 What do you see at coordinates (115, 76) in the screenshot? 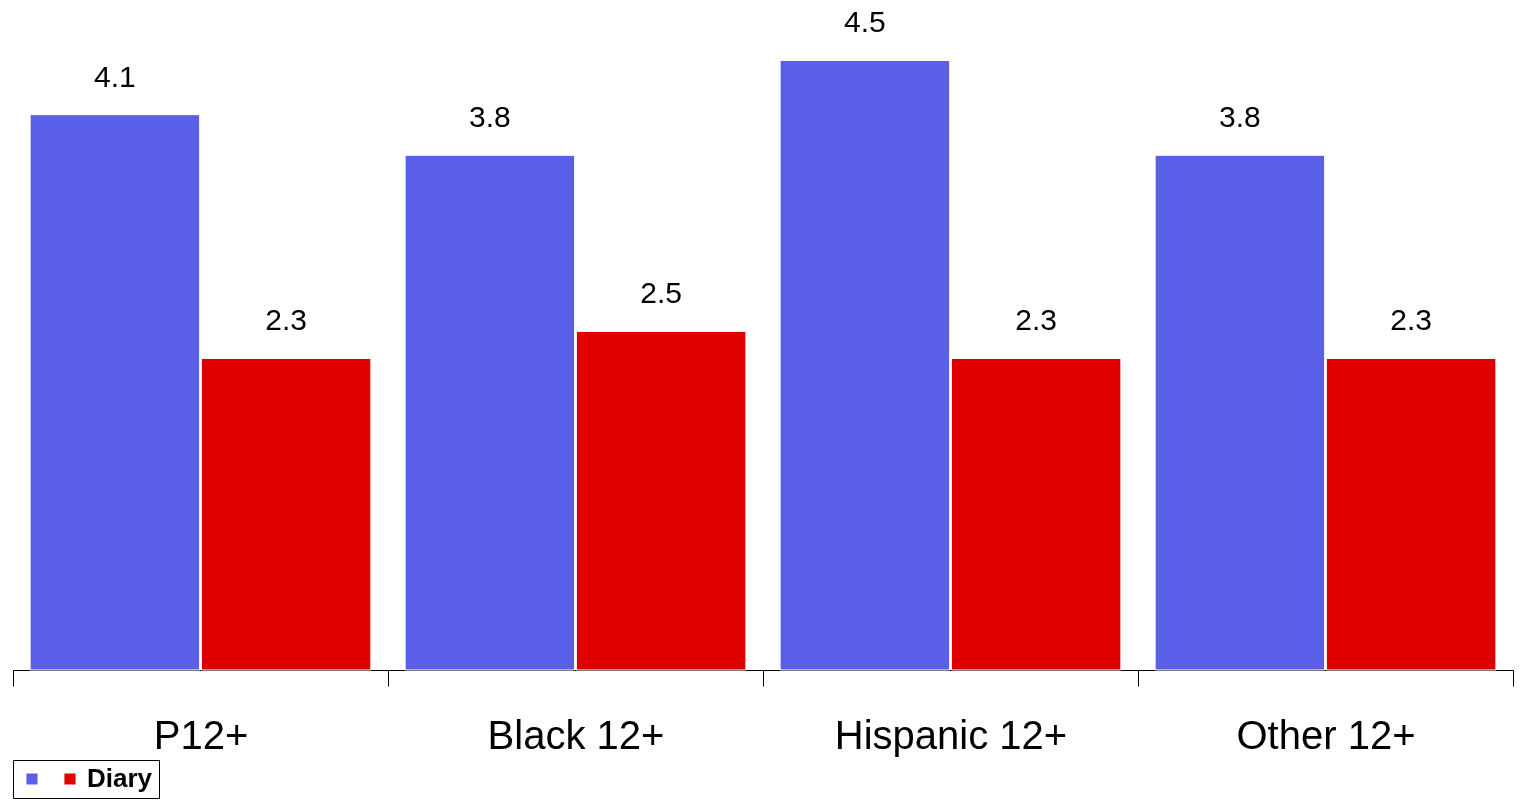
I see `data-label: 4.1` at bounding box center [115, 76].